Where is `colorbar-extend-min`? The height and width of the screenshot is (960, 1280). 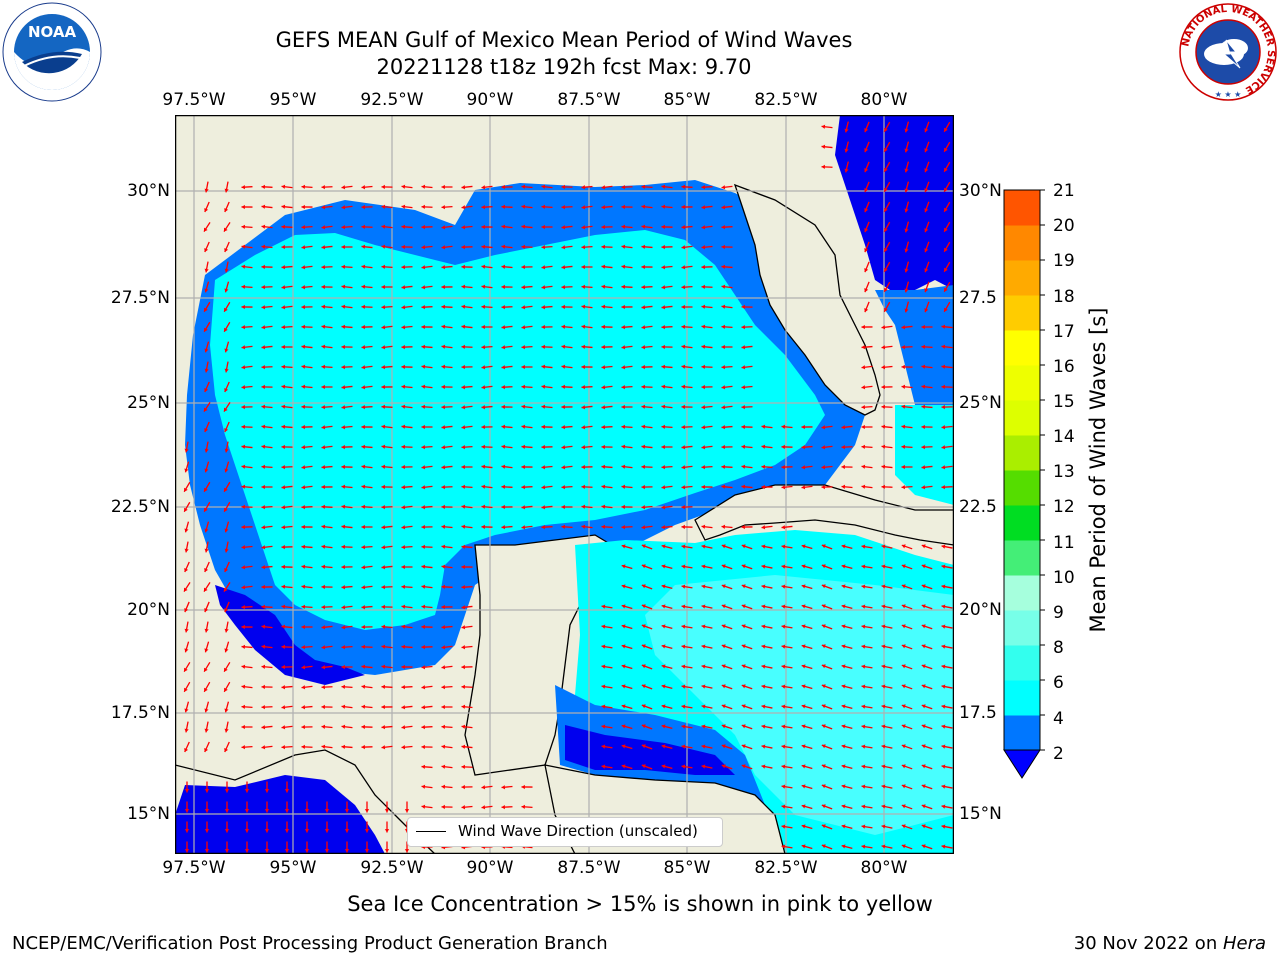 colorbar-extend-min is located at coordinates (1022, 764).